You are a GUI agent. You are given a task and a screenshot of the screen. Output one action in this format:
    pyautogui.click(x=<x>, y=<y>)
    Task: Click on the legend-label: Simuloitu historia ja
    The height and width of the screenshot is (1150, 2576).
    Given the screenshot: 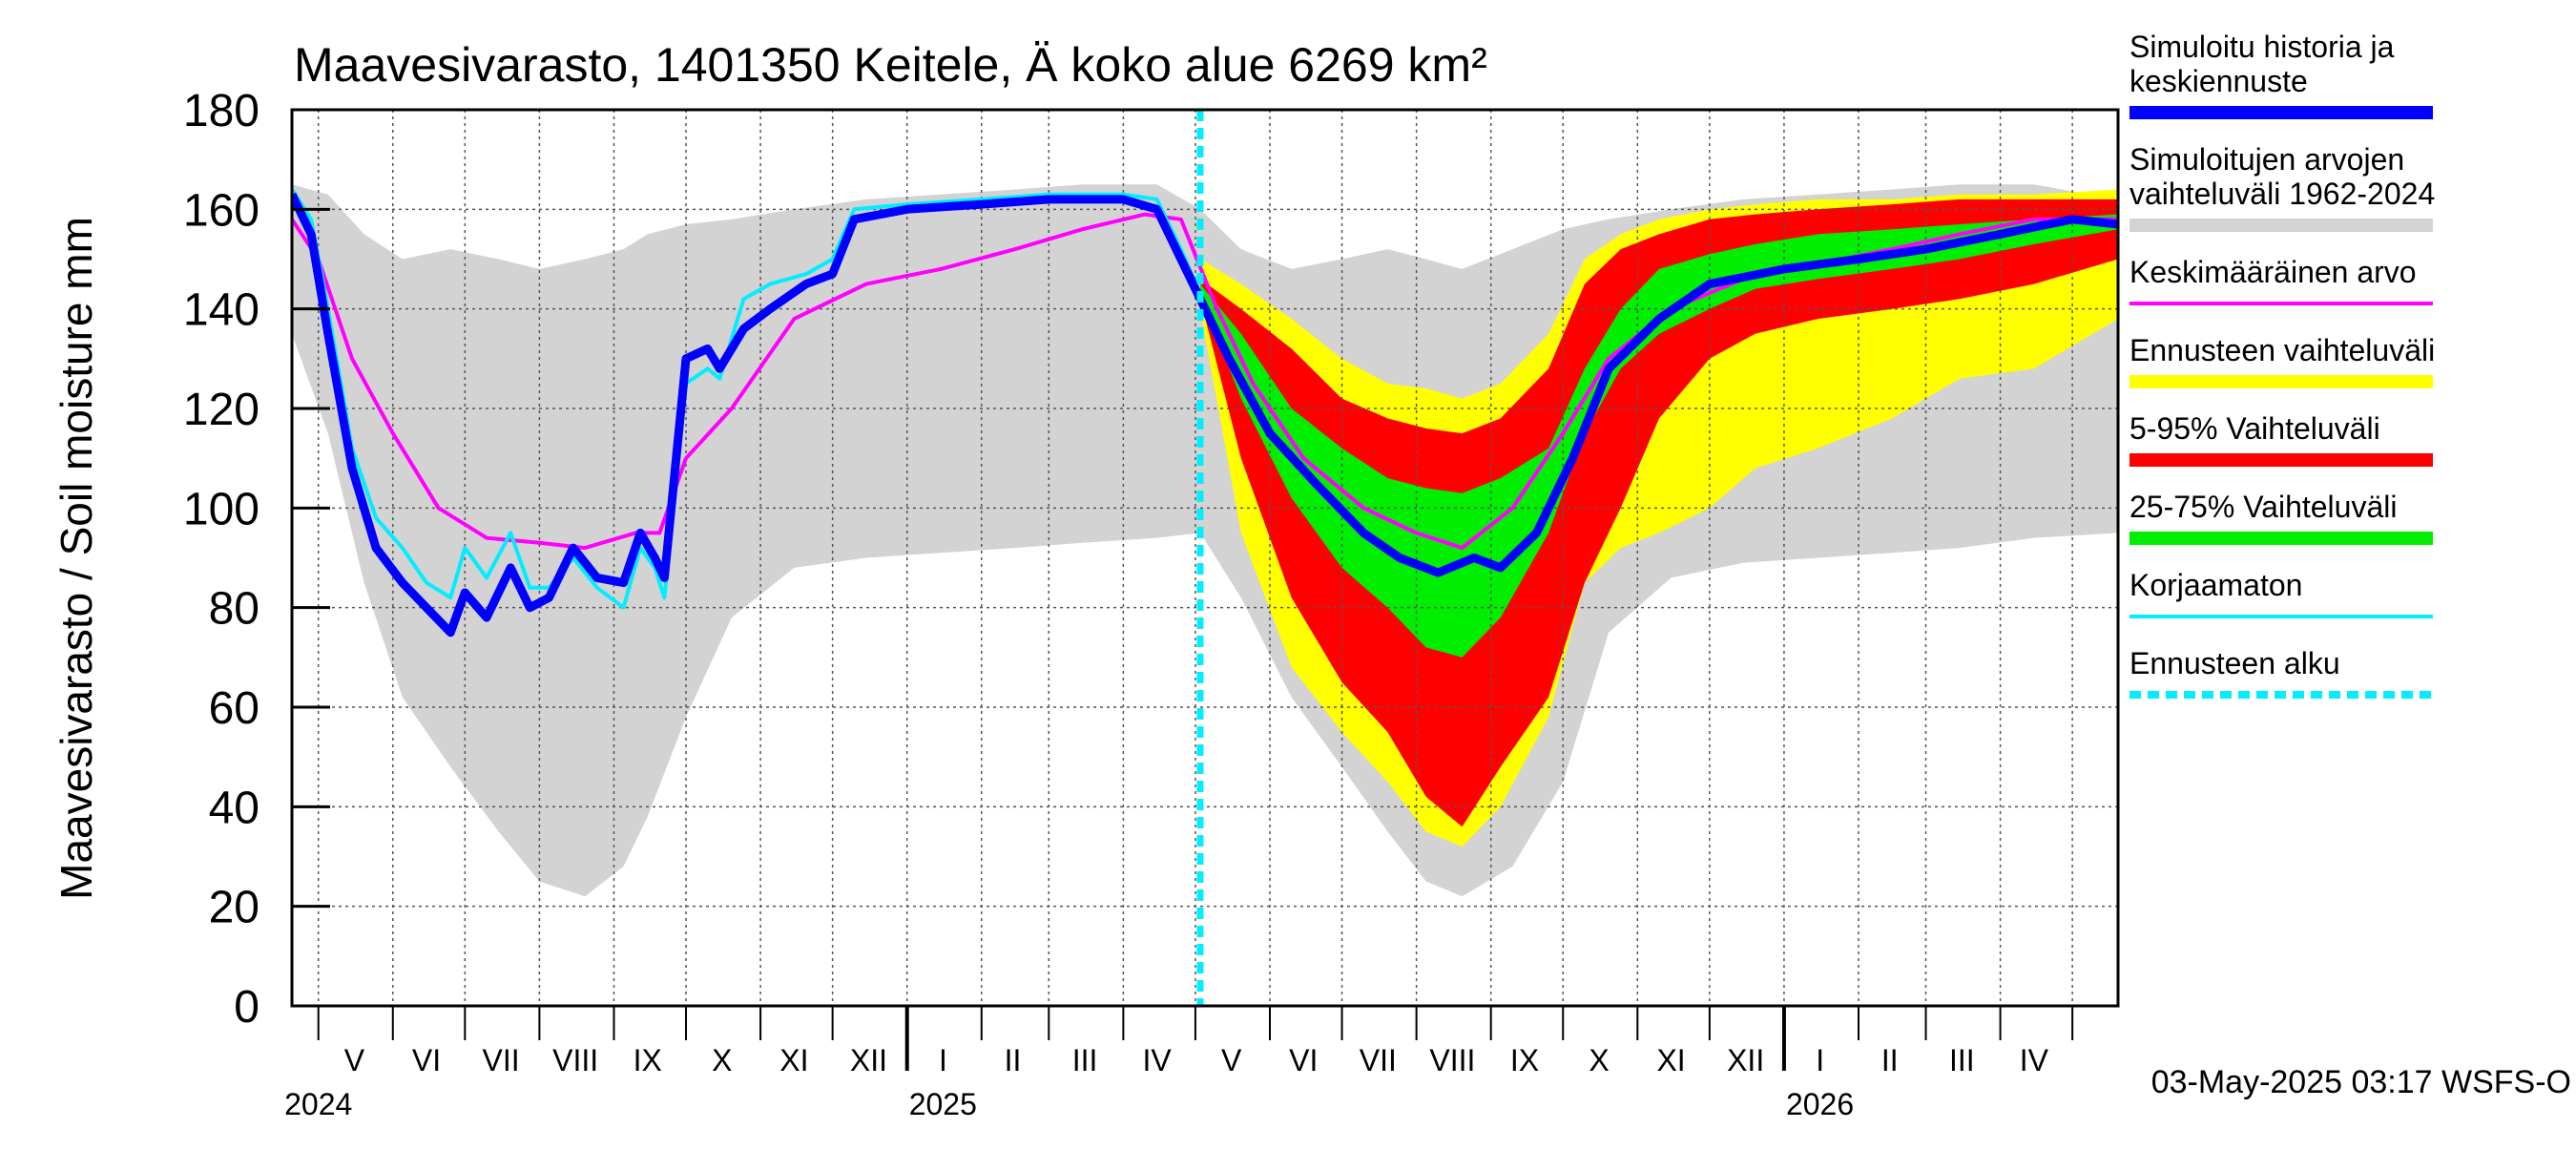 What is the action you would take?
    pyautogui.click(x=2262, y=47)
    